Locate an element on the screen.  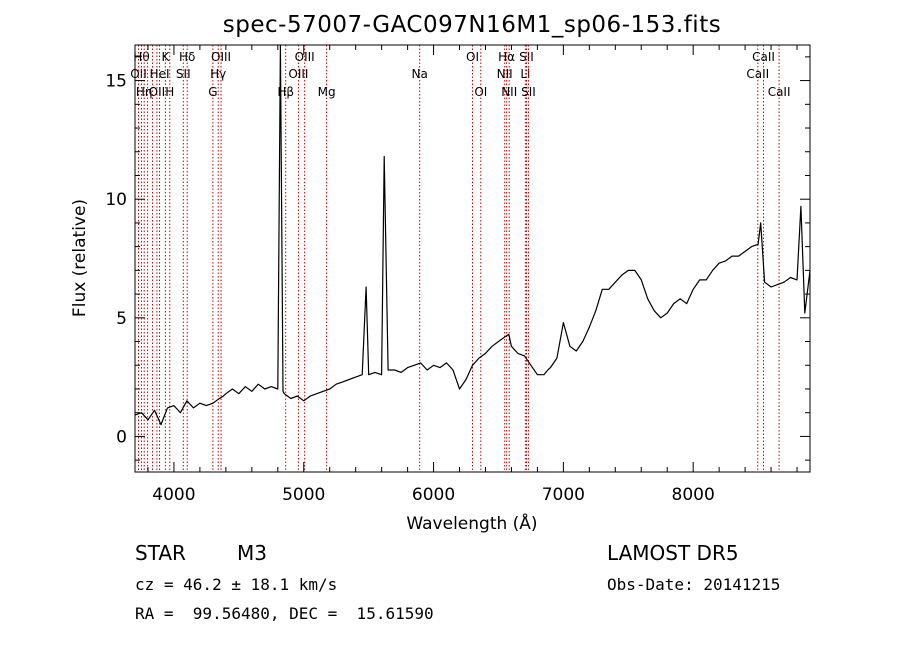
line-marker-label-16: OIII is located at coordinates (305, 57).